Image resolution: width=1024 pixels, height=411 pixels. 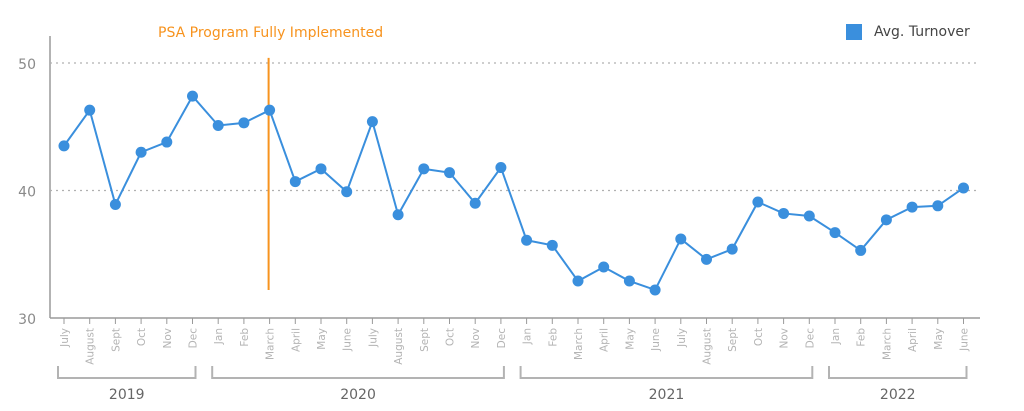 What do you see at coordinates (358, 395) in the screenshot?
I see `year-label: 2020` at bounding box center [358, 395].